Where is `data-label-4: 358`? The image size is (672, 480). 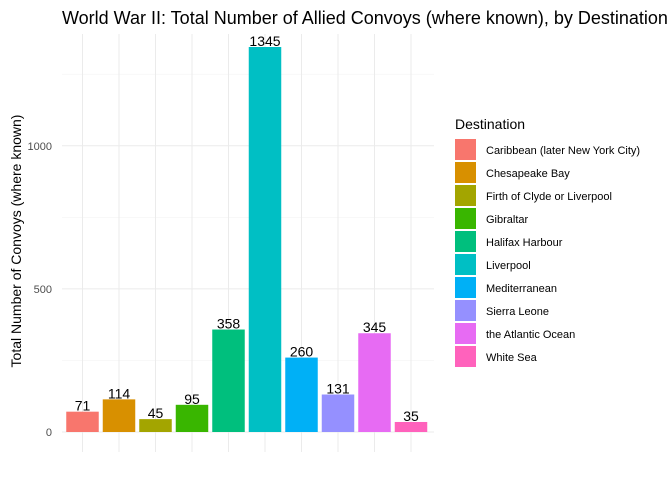 data-label-4: 358 is located at coordinates (229, 324).